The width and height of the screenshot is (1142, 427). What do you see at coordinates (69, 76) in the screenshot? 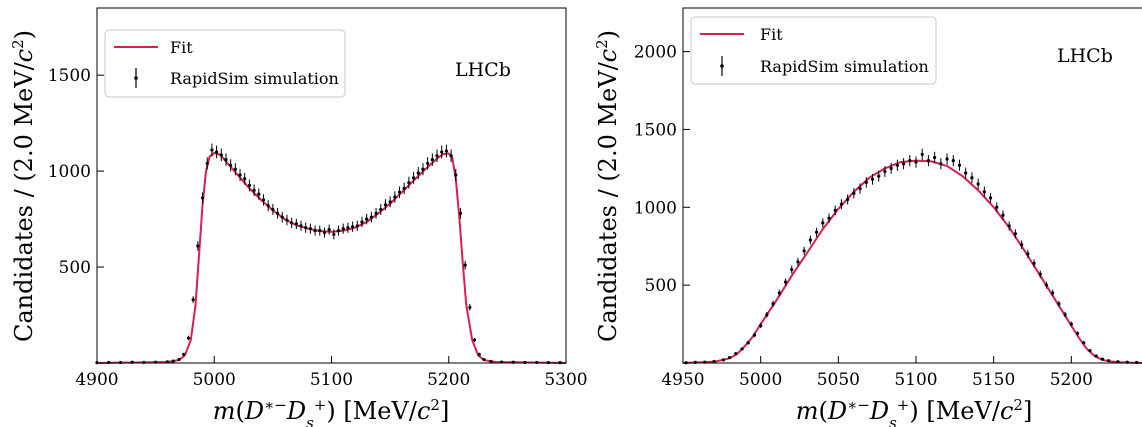
I see `y-tick-label: 1500` at bounding box center [69, 76].